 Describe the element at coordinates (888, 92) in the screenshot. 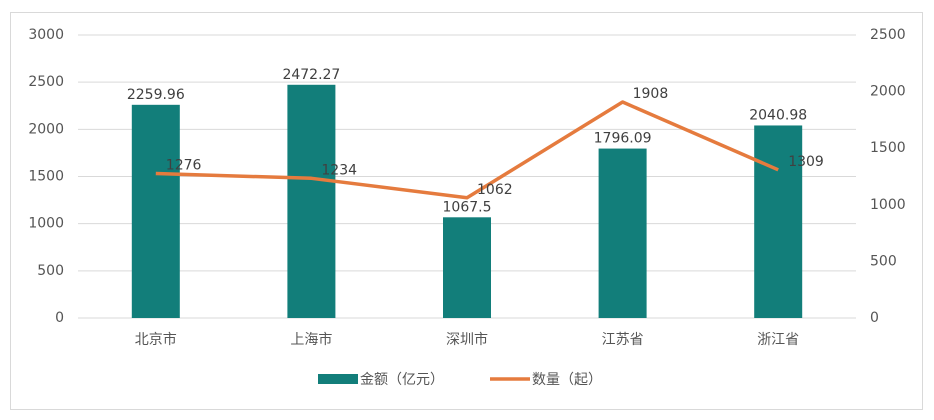

I see `y2-tick-label: 2000` at that location.